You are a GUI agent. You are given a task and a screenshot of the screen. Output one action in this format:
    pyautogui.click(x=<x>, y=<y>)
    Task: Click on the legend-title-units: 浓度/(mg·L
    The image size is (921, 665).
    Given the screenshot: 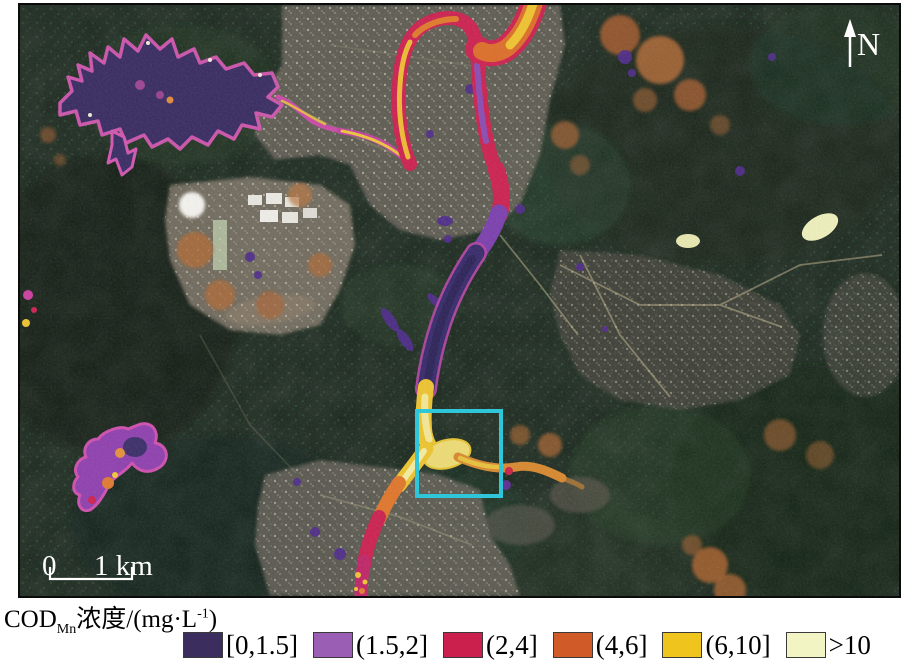 What is the action you would take?
    pyautogui.click(x=137, y=619)
    